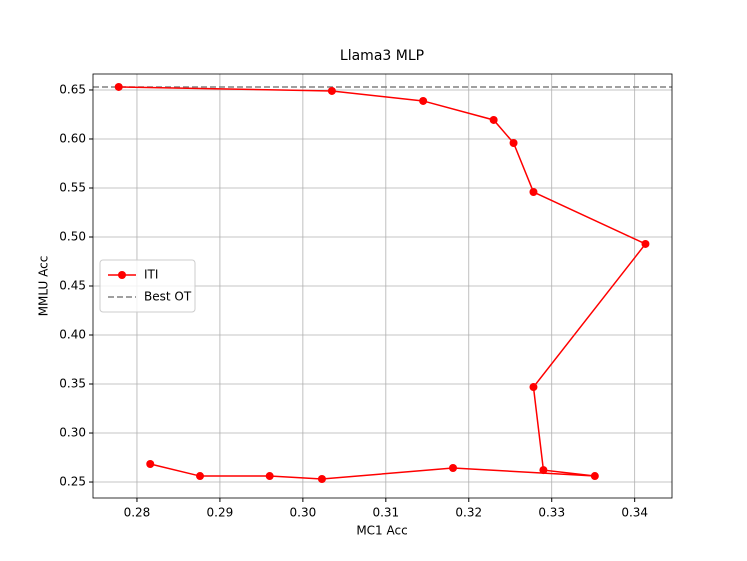 The image size is (747, 561). What do you see at coordinates (147, 286) in the screenshot?
I see `legend: ITI Best OT` at bounding box center [147, 286].